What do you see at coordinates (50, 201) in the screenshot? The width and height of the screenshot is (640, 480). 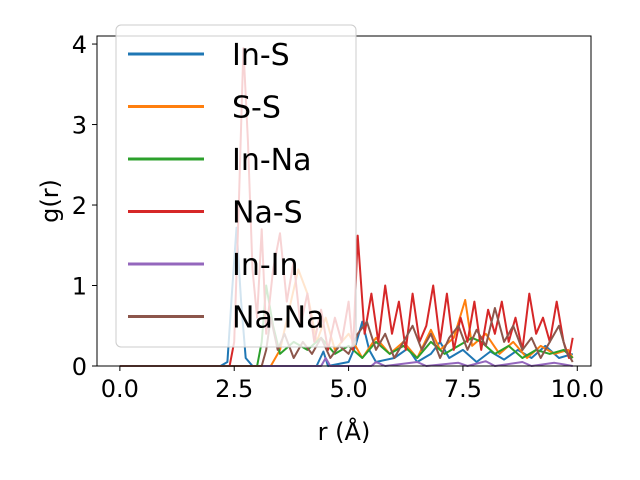 I see `y-axis-label: g(r)` at bounding box center [50, 201].